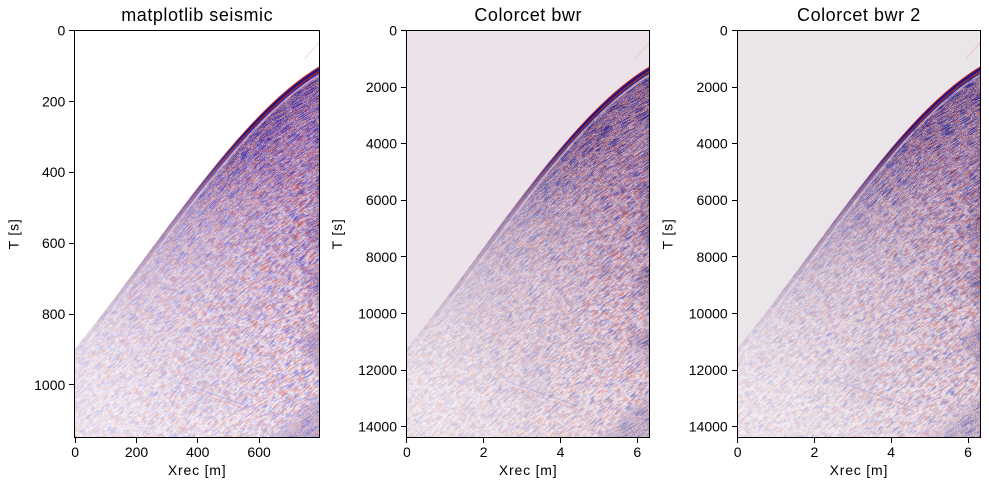 This screenshot has height=490, width=989. What do you see at coordinates (49, 385) in the screenshot?
I see `svg-text: 1000` at bounding box center [49, 385].